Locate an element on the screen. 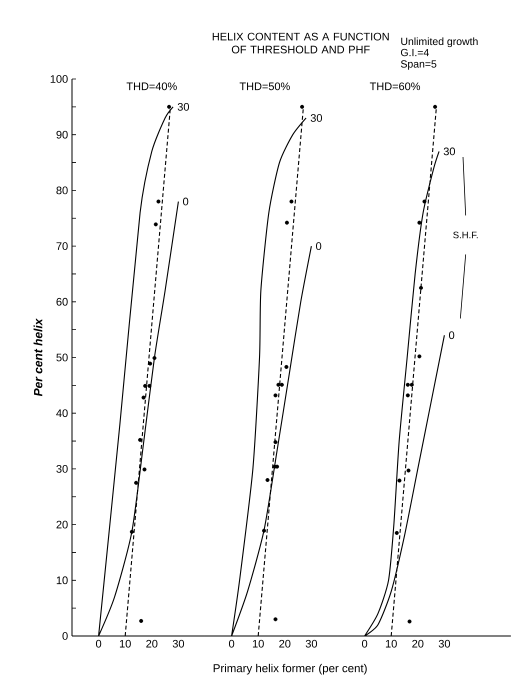 This screenshot has height=689, width=523. y-tick-label: 20 is located at coordinates (62, 524).